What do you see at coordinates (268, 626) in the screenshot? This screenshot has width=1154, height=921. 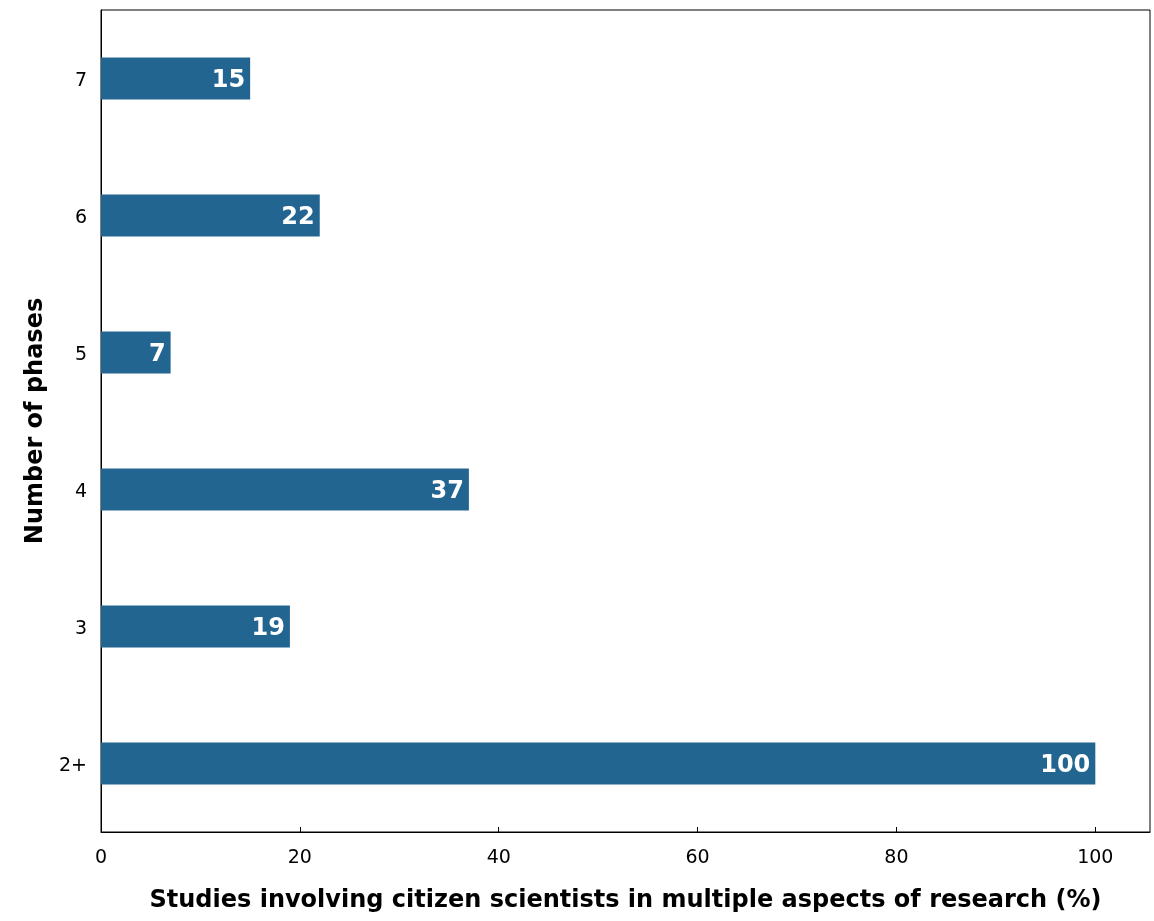 I see `data-label: 19` at bounding box center [268, 626].